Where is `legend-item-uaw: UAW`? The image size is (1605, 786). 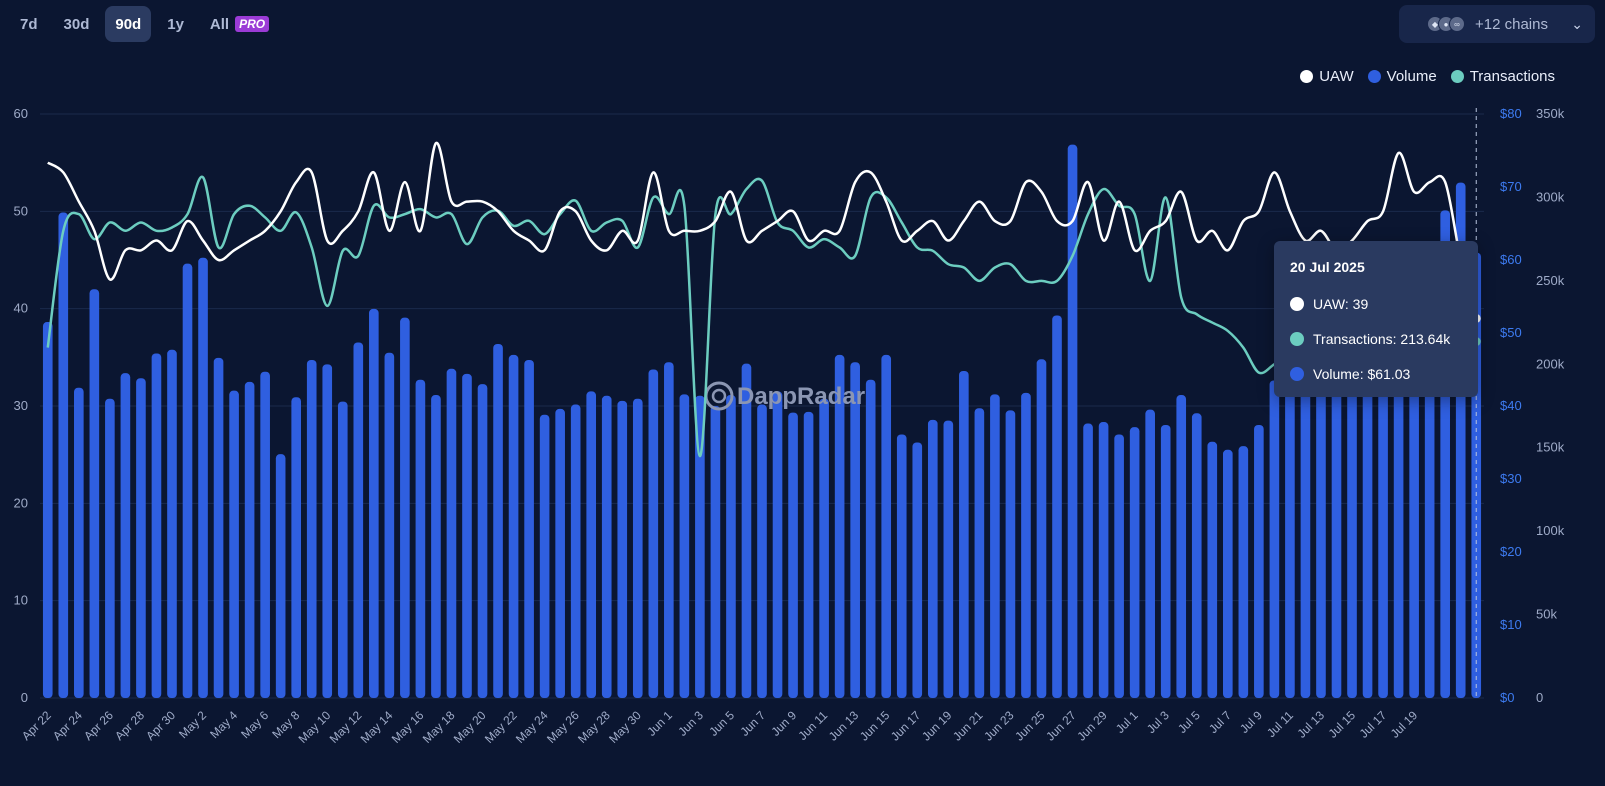 legend-item-uaw: UAW is located at coordinates (1327, 76).